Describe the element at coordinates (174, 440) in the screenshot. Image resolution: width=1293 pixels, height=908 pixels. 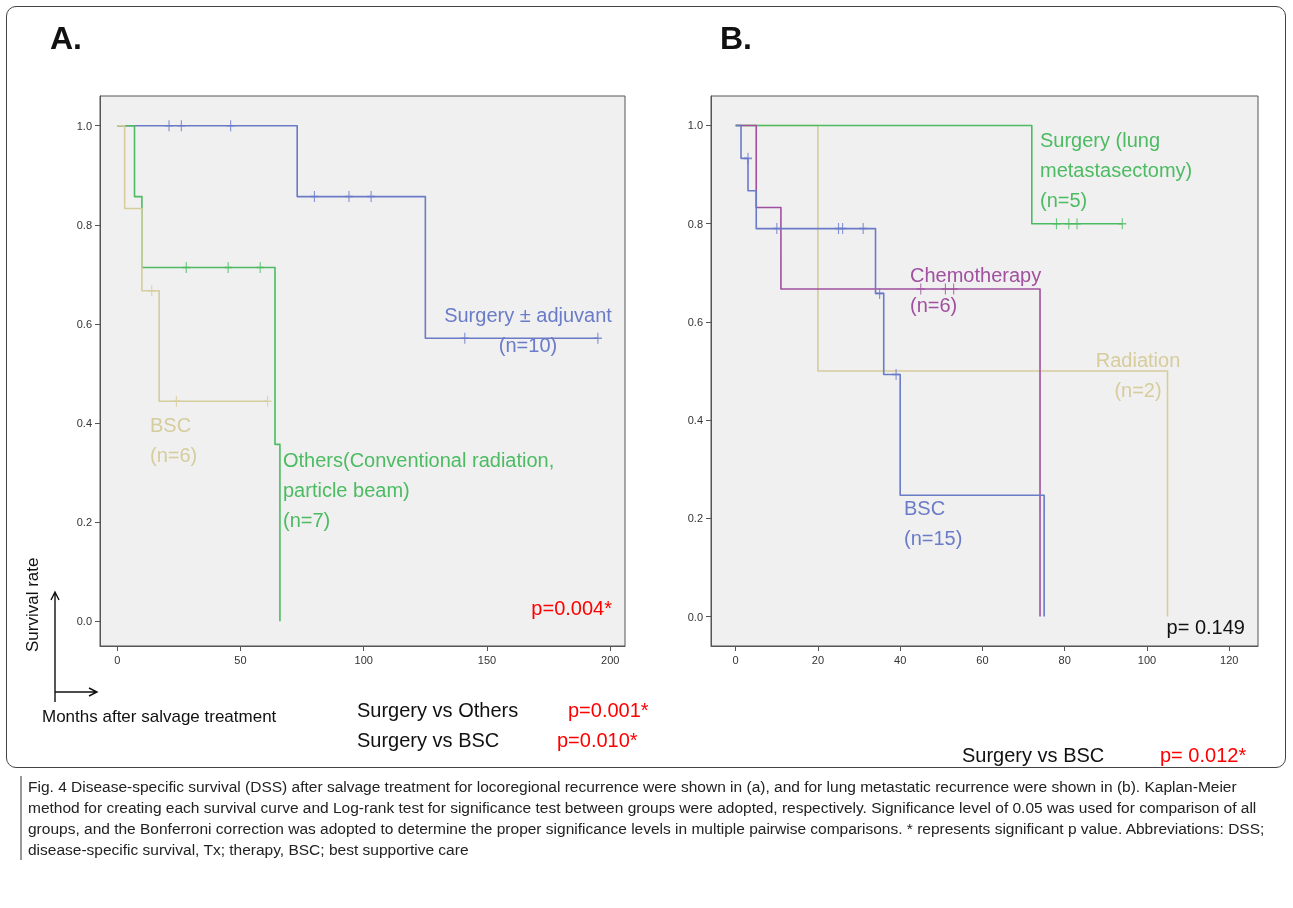
I see `series-label: BSC (n=6)` at that location.